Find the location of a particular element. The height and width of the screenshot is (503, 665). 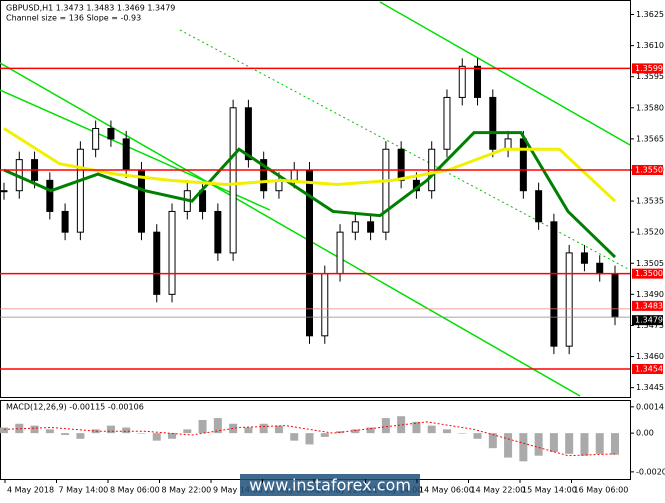

x-tick-label: 14 May 22:00 is located at coordinates (498, 490).